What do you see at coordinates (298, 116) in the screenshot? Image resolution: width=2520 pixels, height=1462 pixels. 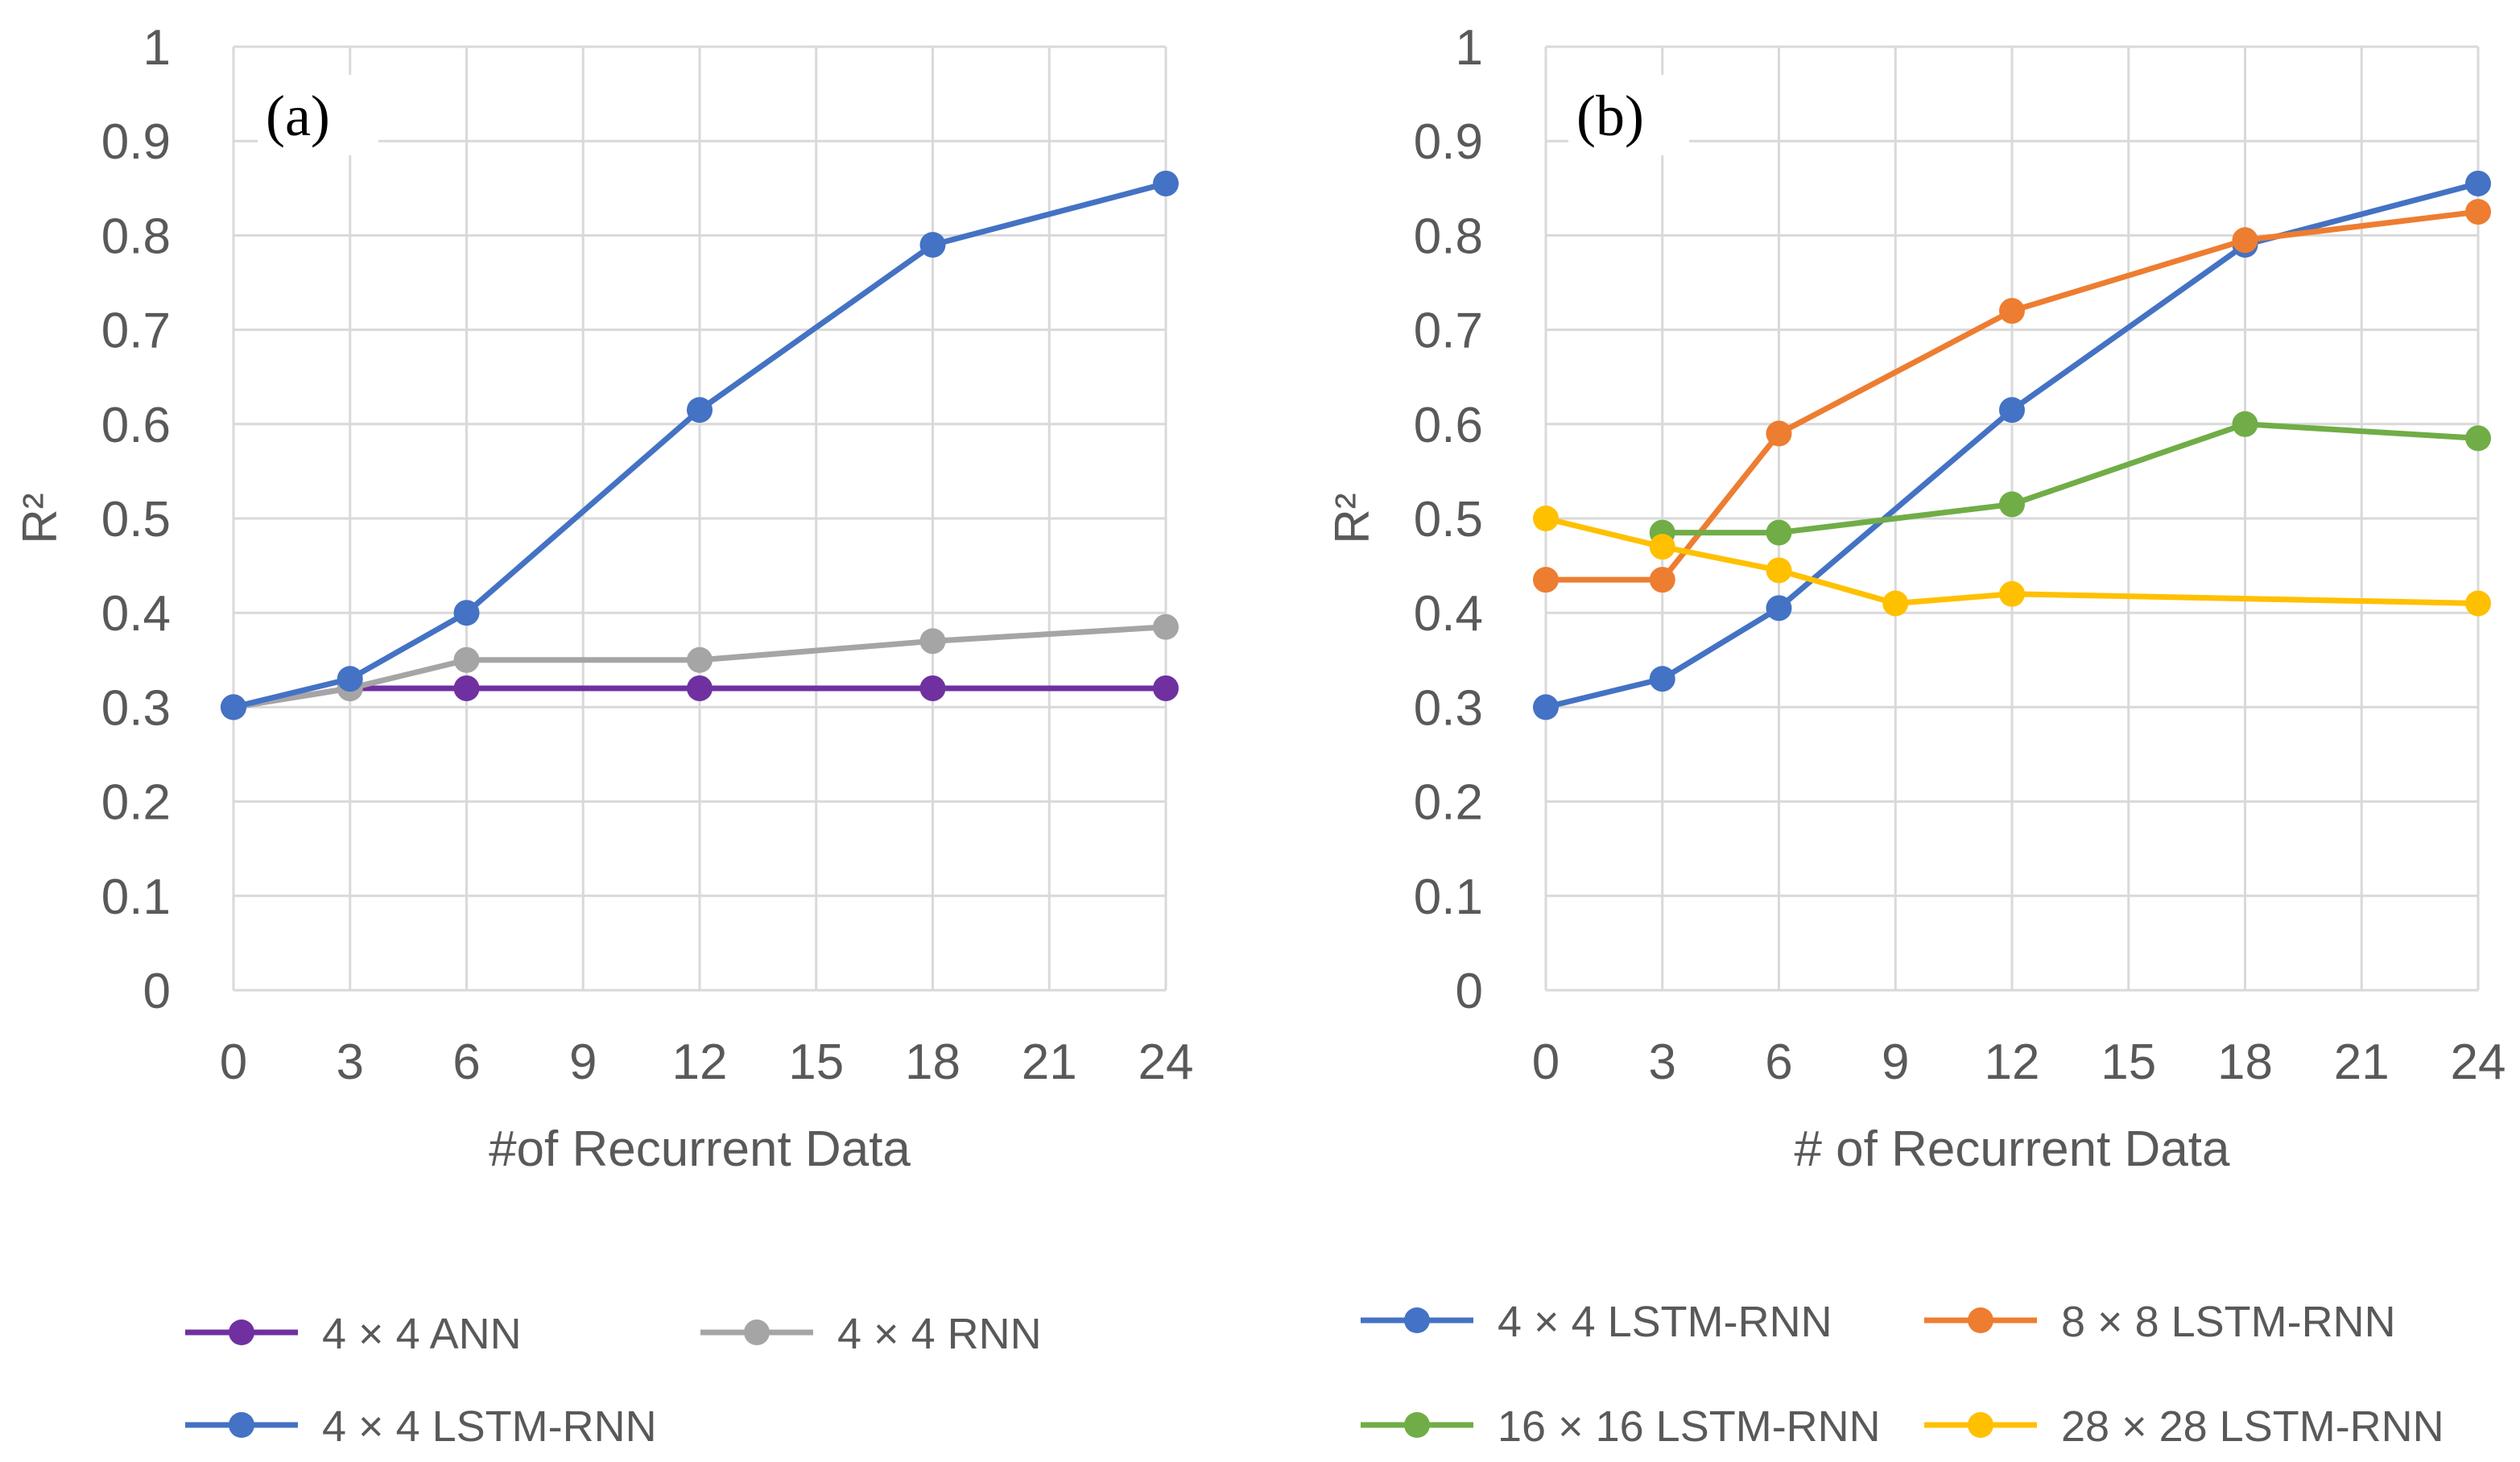 I see `panel-label: (a)` at bounding box center [298, 116].